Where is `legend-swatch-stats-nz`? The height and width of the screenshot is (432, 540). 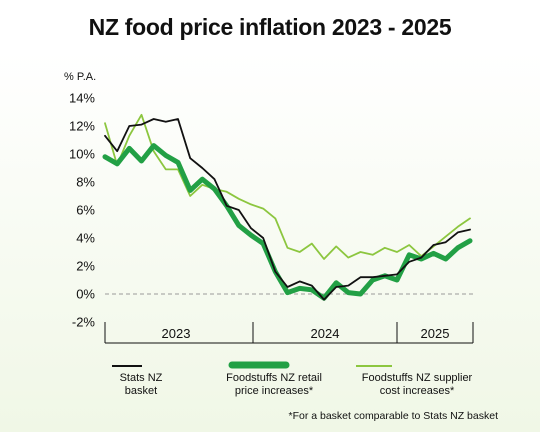
legend-swatch-stats-nz is located at coordinates (127, 366).